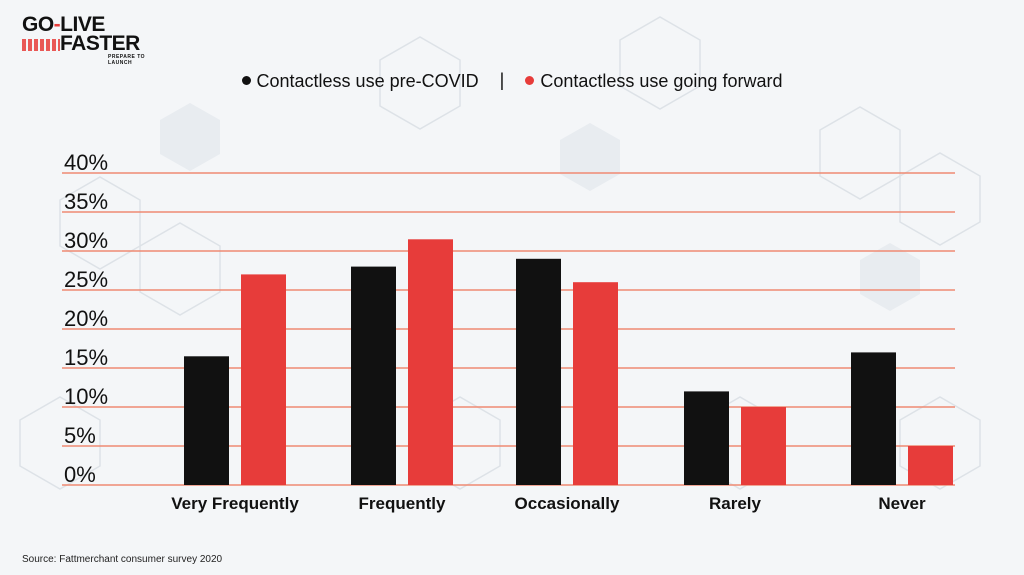 Image resolution: width=1024 pixels, height=575 pixels. I want to click on x-category-label: Occasionally, so click(567, 503).